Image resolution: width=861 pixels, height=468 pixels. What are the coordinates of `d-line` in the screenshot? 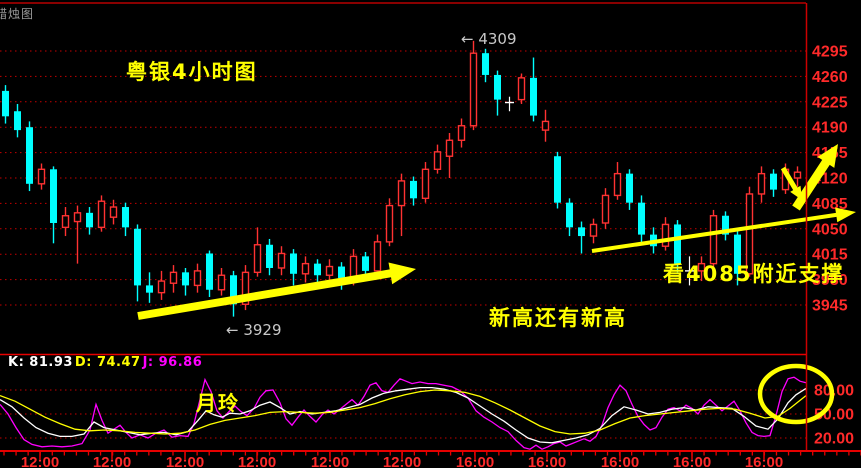 It's located at (403, 412).